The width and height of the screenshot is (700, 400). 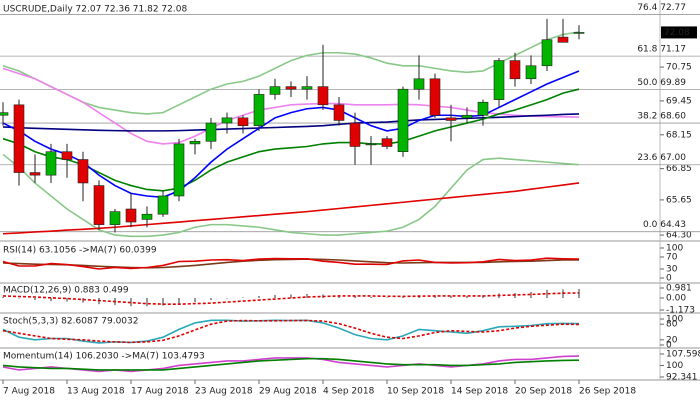 What do you see at coordinates (95, 10) in the screenshot?
I see `panel-title: USCRUDE,Daily 72.07 72.36 71.82 72.08` at bounding box center [95, 10].